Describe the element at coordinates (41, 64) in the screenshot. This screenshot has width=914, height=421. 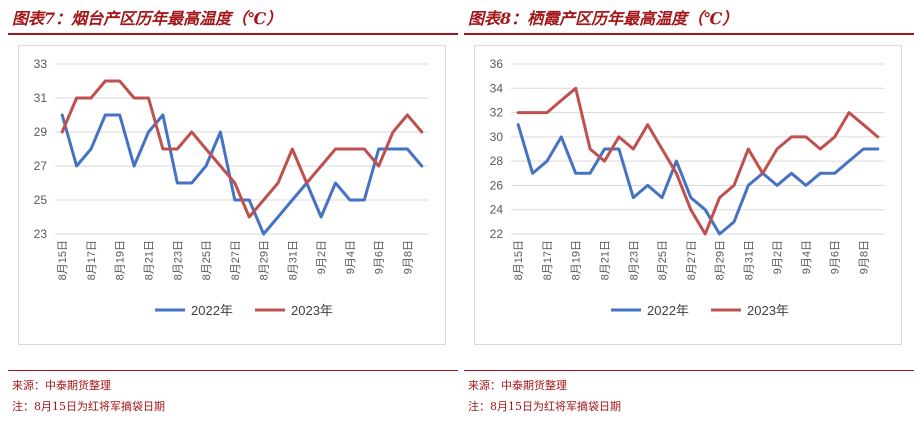
I see `y-tick-label: 33` at that location.